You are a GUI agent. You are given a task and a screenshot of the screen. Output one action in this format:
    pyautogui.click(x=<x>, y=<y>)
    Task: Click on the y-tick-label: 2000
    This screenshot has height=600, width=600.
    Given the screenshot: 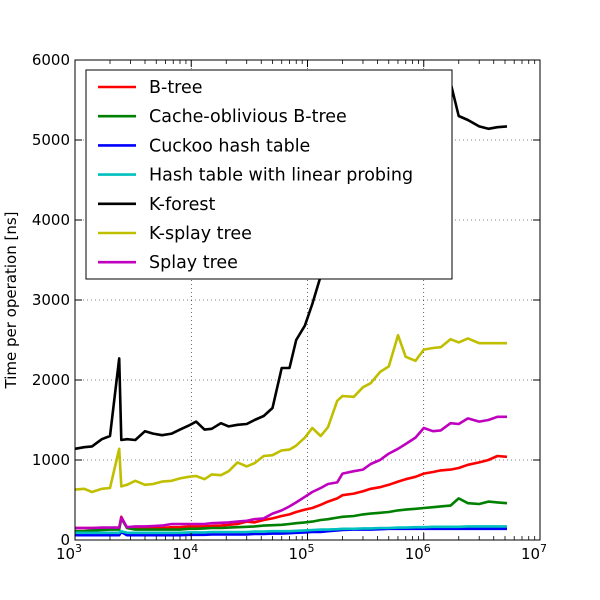 What is the action you would take?
    pyautogui.click(x=51, y=380)
    